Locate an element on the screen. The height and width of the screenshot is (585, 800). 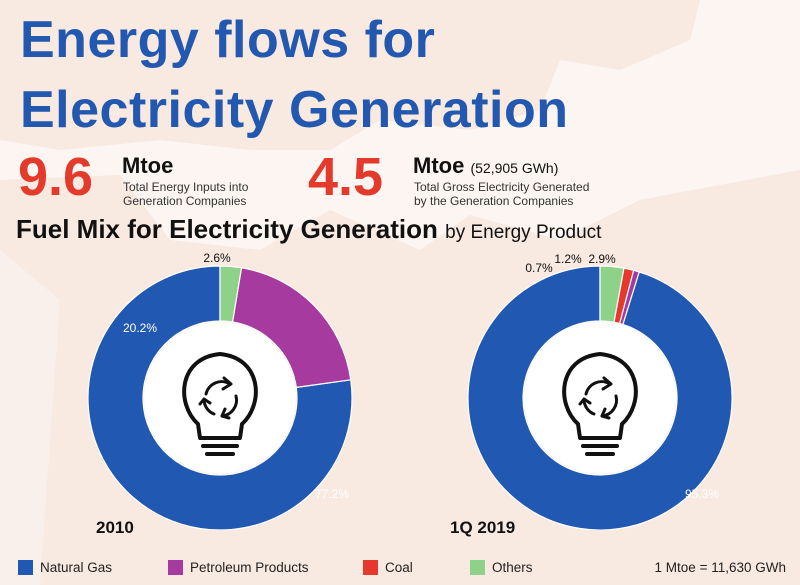
title-line-1: Energy flows for is located at coordinates (228, 40).